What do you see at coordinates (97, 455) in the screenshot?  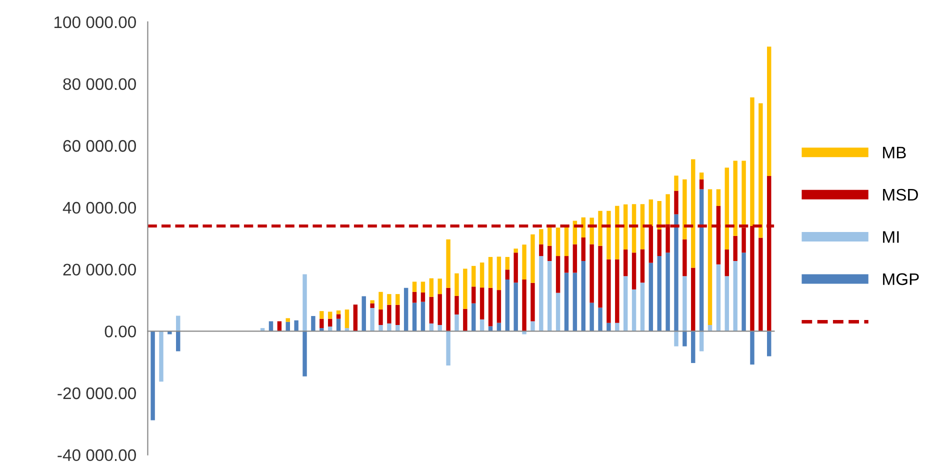 I see `y-tick-label: -40 000.00` at bounding box center [97, 455].